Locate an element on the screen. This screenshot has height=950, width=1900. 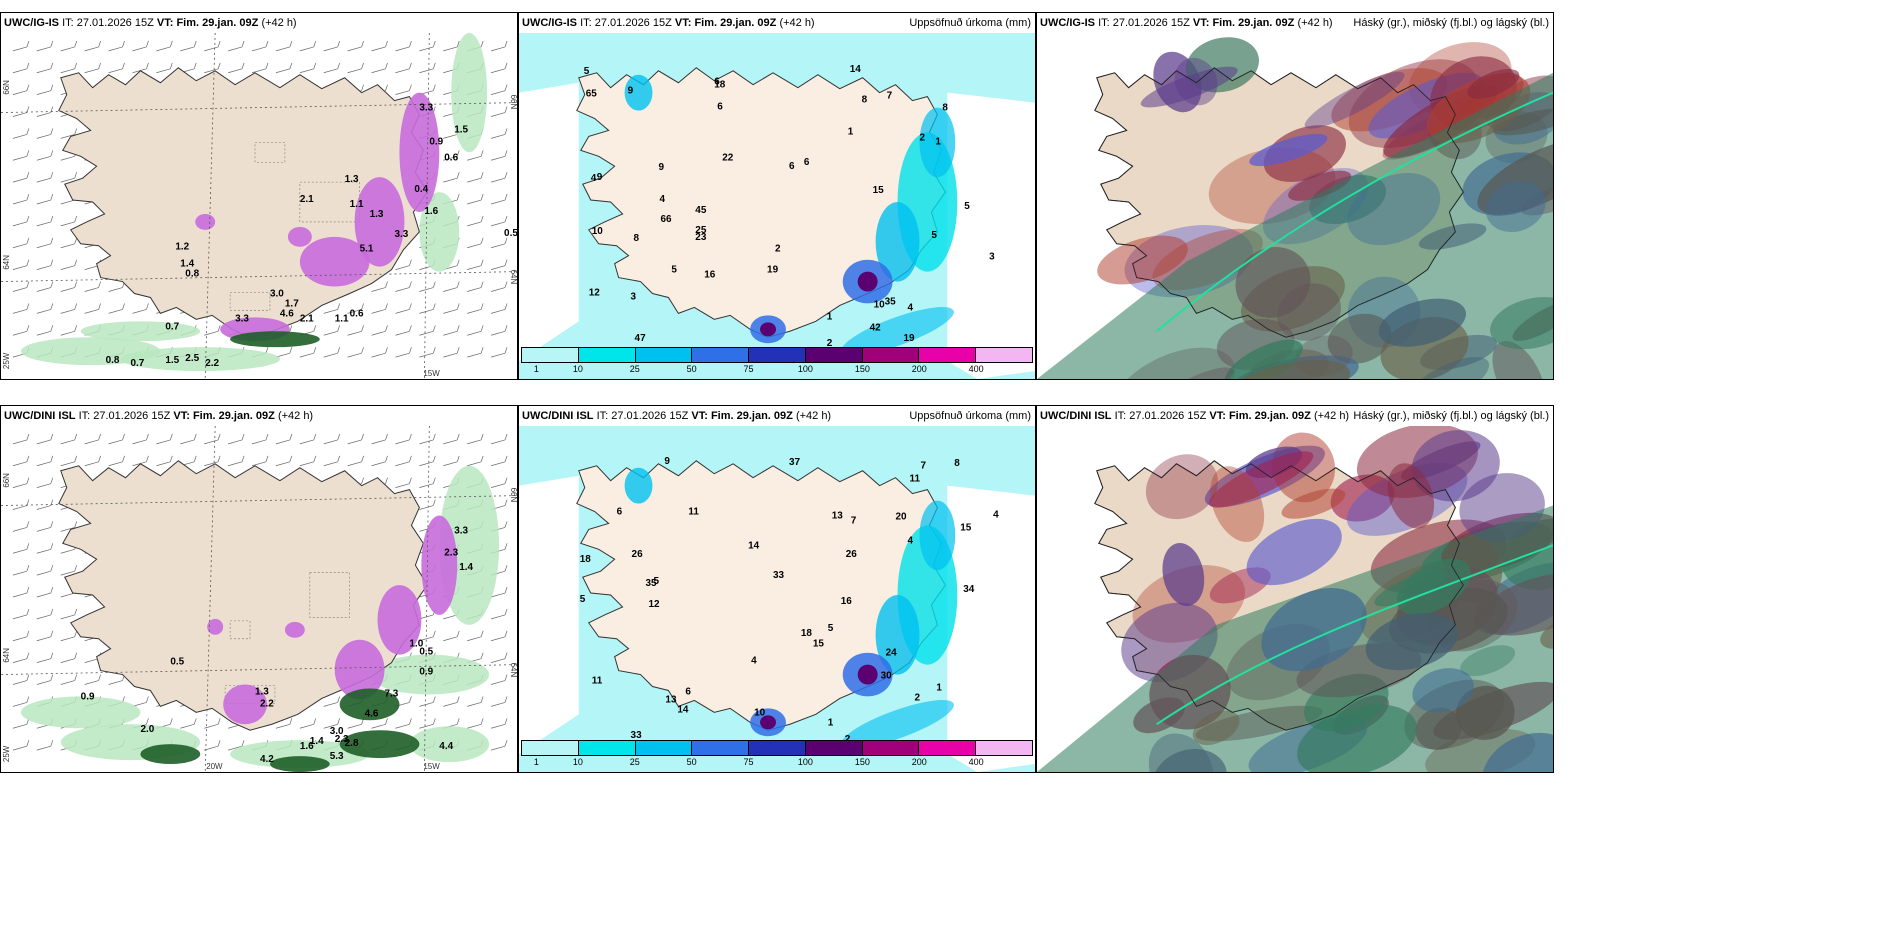
snow-value-label: 2.1 is located at coordinates (307, 199).